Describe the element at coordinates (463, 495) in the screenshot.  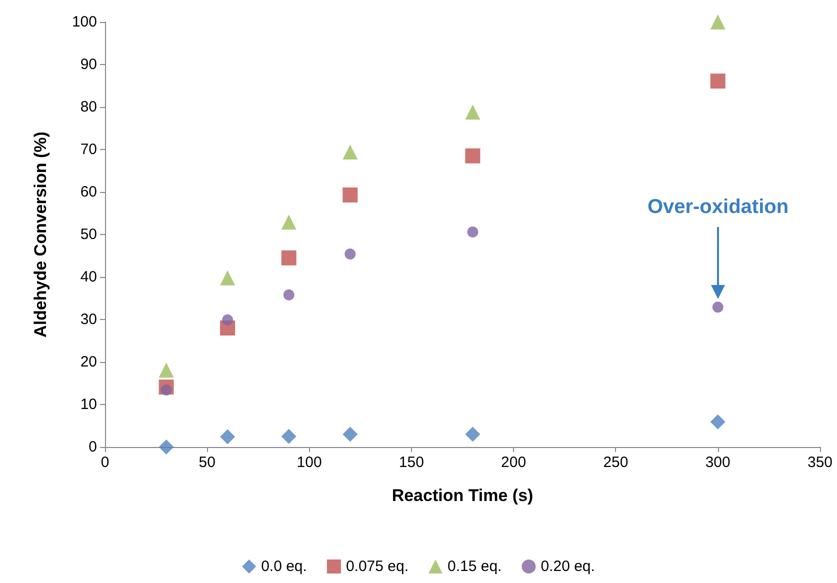
I see `x-axis-title: Reaction Time (s)` at that location.